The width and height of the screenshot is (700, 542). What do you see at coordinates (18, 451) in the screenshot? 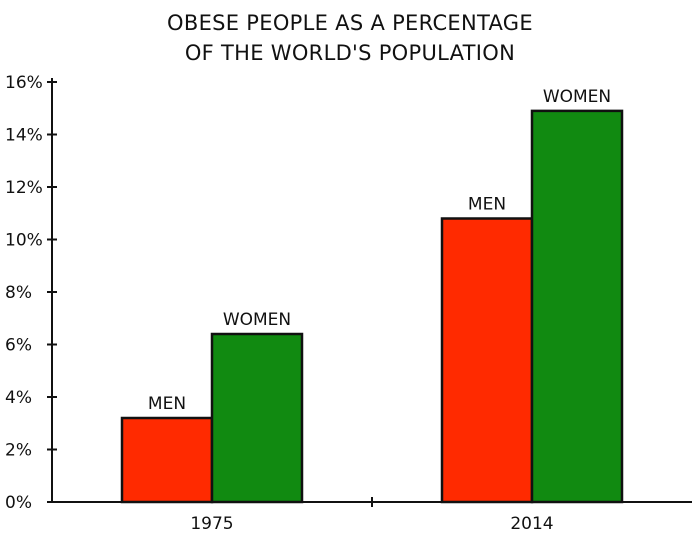
I see `y-tick-label: 2%` at bounding box center [18, 451].